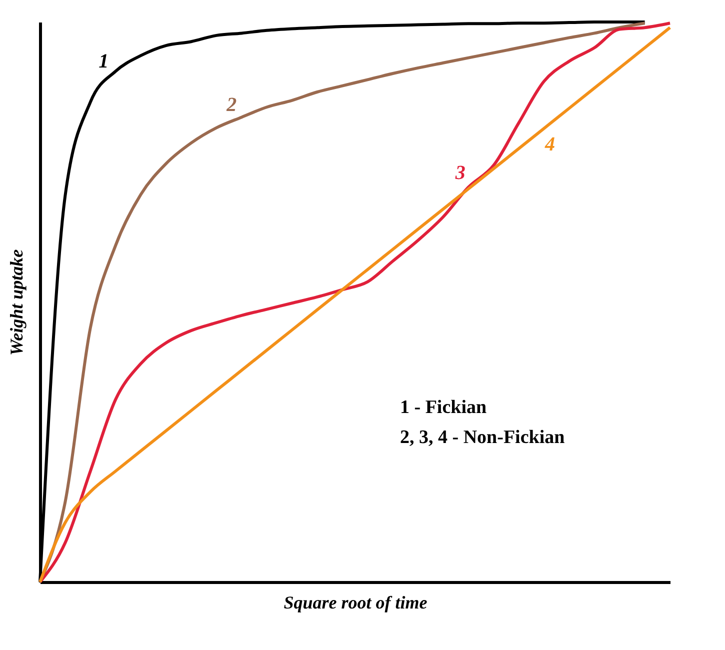 The width and height of the screenshot is (725, 650). What do you see at coordinates (443, 407) in the screenshot?
I see `annotation: 1 - Fickian` at bounding box center [443, 407].